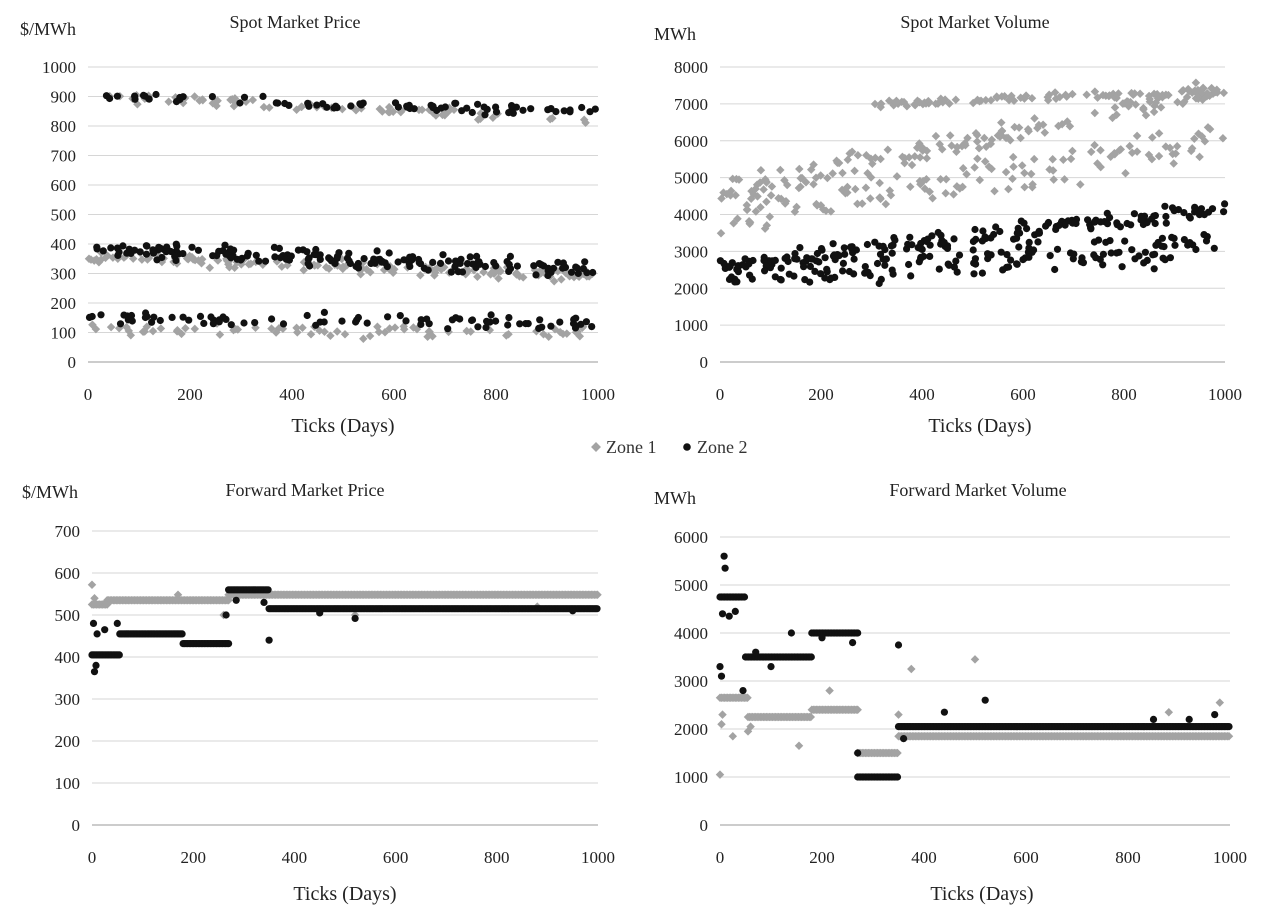  I want to click on x-tick-label: 600, so click(1023, 394).